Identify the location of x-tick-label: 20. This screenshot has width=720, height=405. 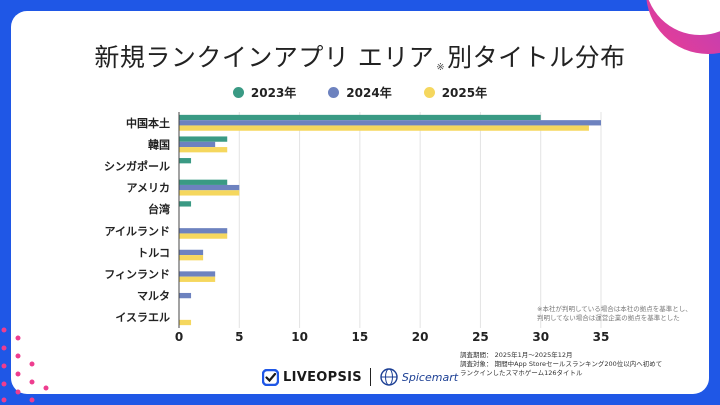
(420, 337).